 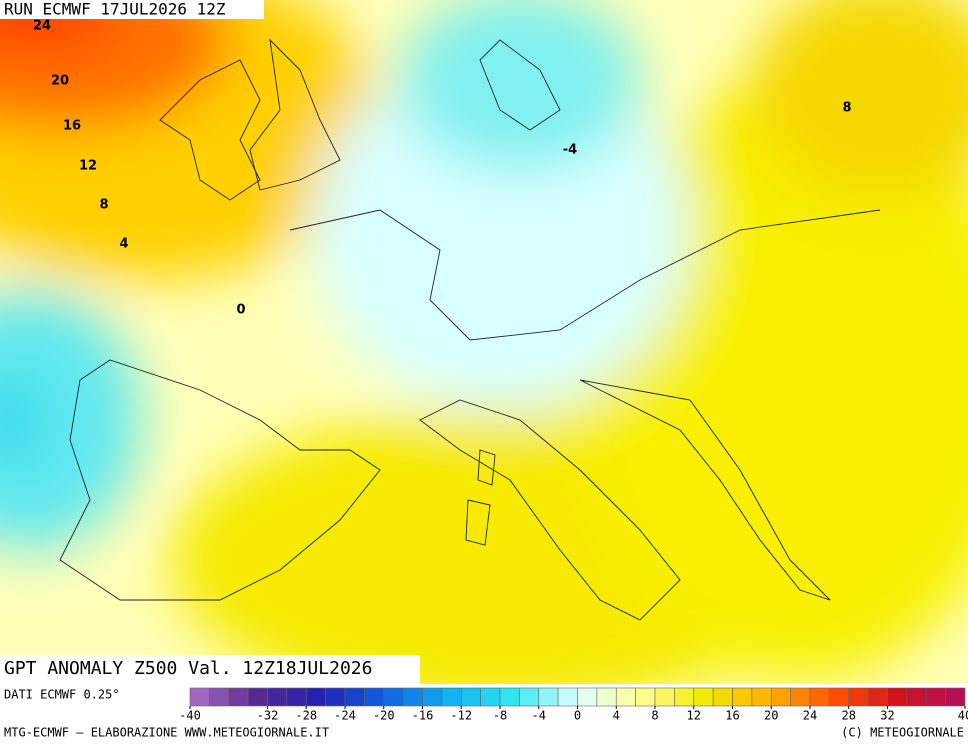 I want to click on contour-label: 0, so click(x=240, y=310).